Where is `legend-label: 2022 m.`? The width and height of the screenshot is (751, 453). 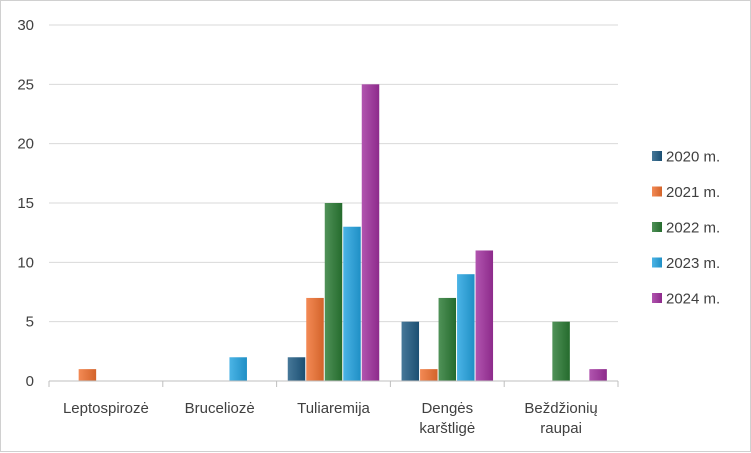
legend-label: 2022 m. is located at coordinates (693, 228).